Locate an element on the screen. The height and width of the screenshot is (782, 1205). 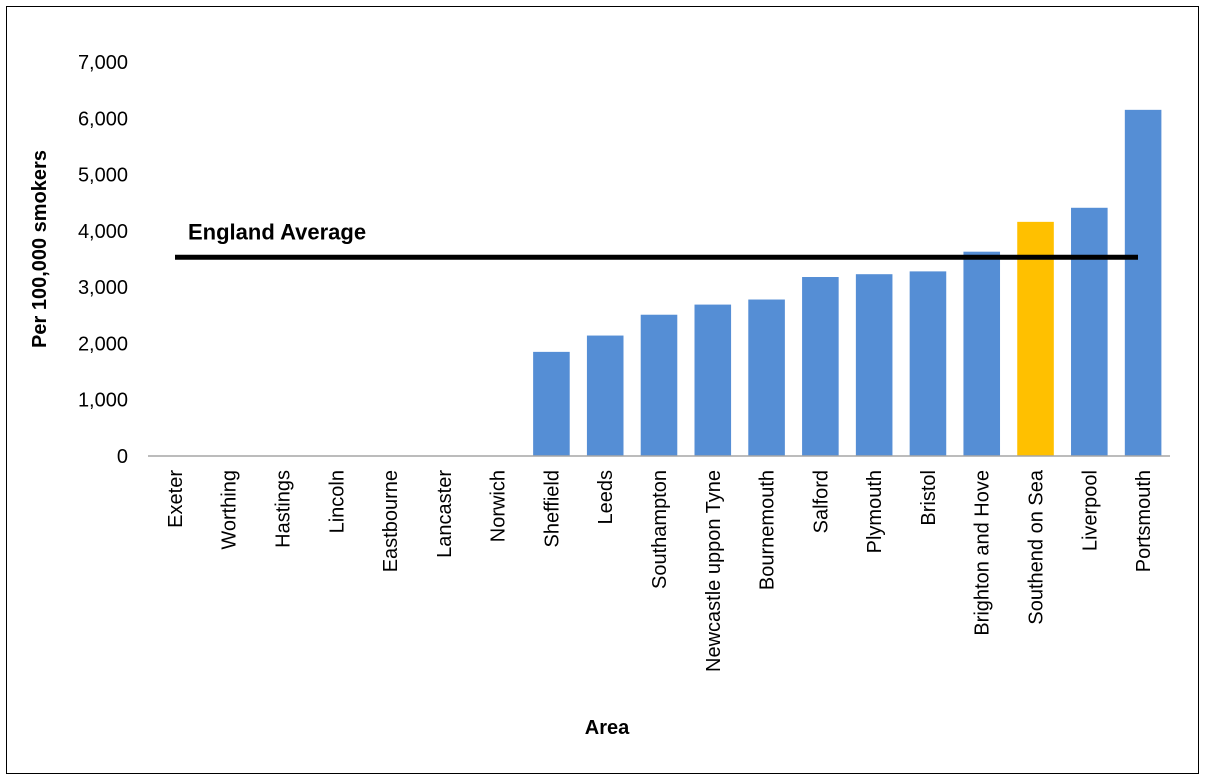
x-tick-label: Leeds is located at coordinates (606, 497).